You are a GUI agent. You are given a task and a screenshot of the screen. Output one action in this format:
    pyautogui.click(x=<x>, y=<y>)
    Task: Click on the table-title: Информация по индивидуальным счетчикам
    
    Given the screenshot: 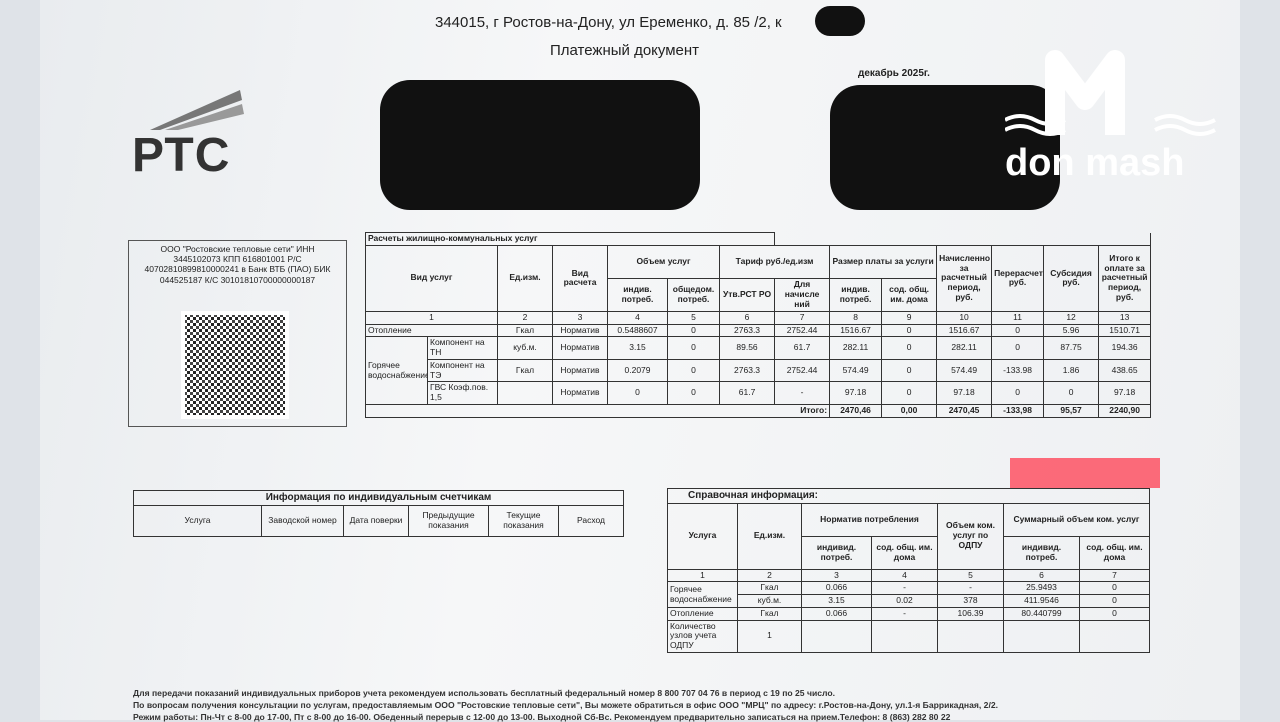 What is the action you would take?
    pyautogui.click(x=378, y=498)
    